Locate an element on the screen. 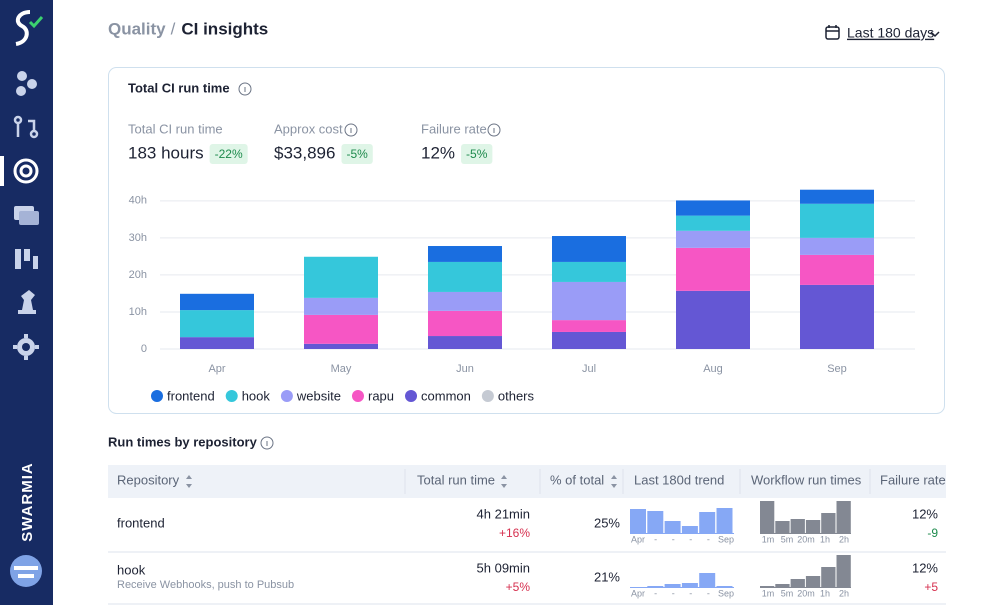 This screenshot has height=605, width=1000. page-title: CI insights is located at coordinates (224, 28).